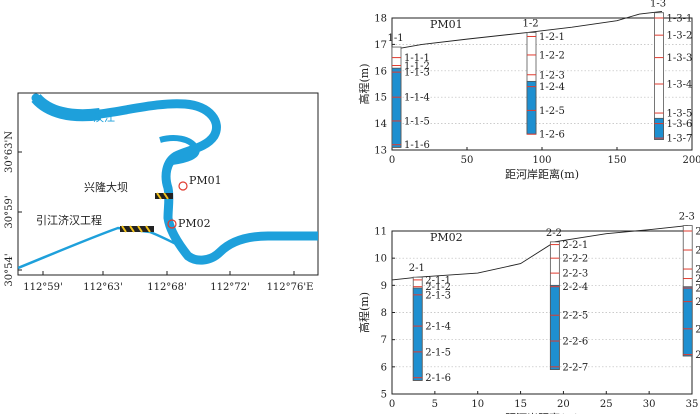 The height and width of the screenshot is (414, 700). What do you see at coordinates (680, 124) in the screenshot?
I see `sample-label: 1-3-6` at bounding box center [680, 124].